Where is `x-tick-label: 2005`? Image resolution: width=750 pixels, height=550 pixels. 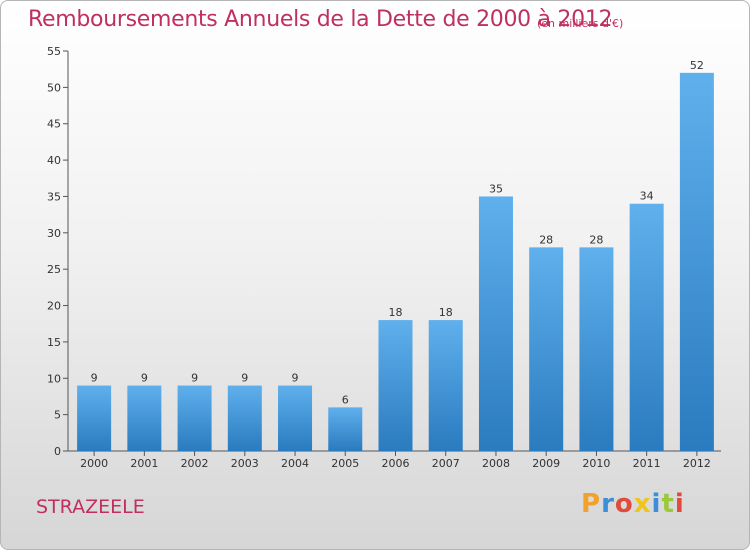
x-tick-label: 2005 is located at coordinates (345, 463).